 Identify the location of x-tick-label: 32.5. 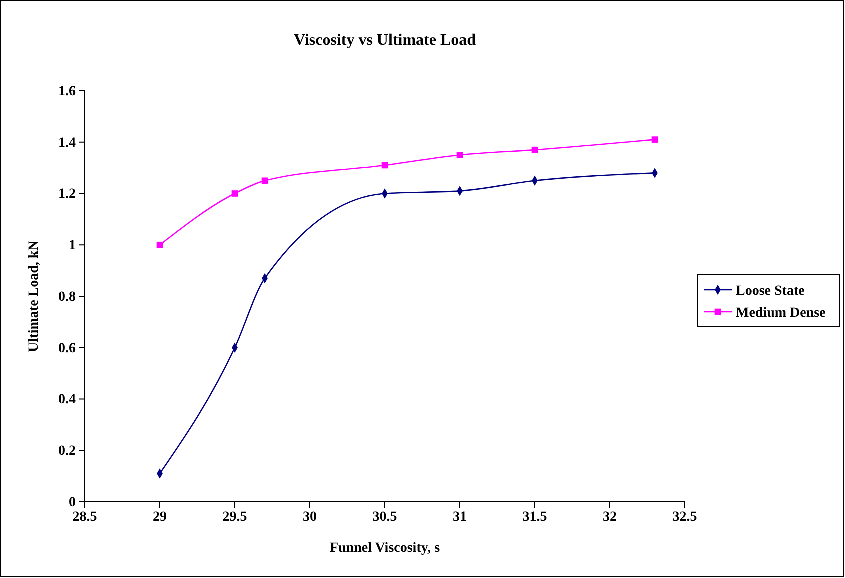
(685, 517).